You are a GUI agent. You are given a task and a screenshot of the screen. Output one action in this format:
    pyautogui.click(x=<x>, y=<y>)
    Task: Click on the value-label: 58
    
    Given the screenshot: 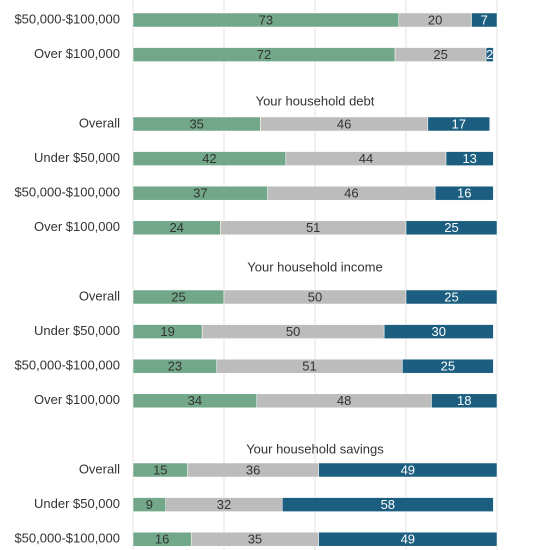 What is the action you would take?
    pyautogui.click(x=388, y=504)
    